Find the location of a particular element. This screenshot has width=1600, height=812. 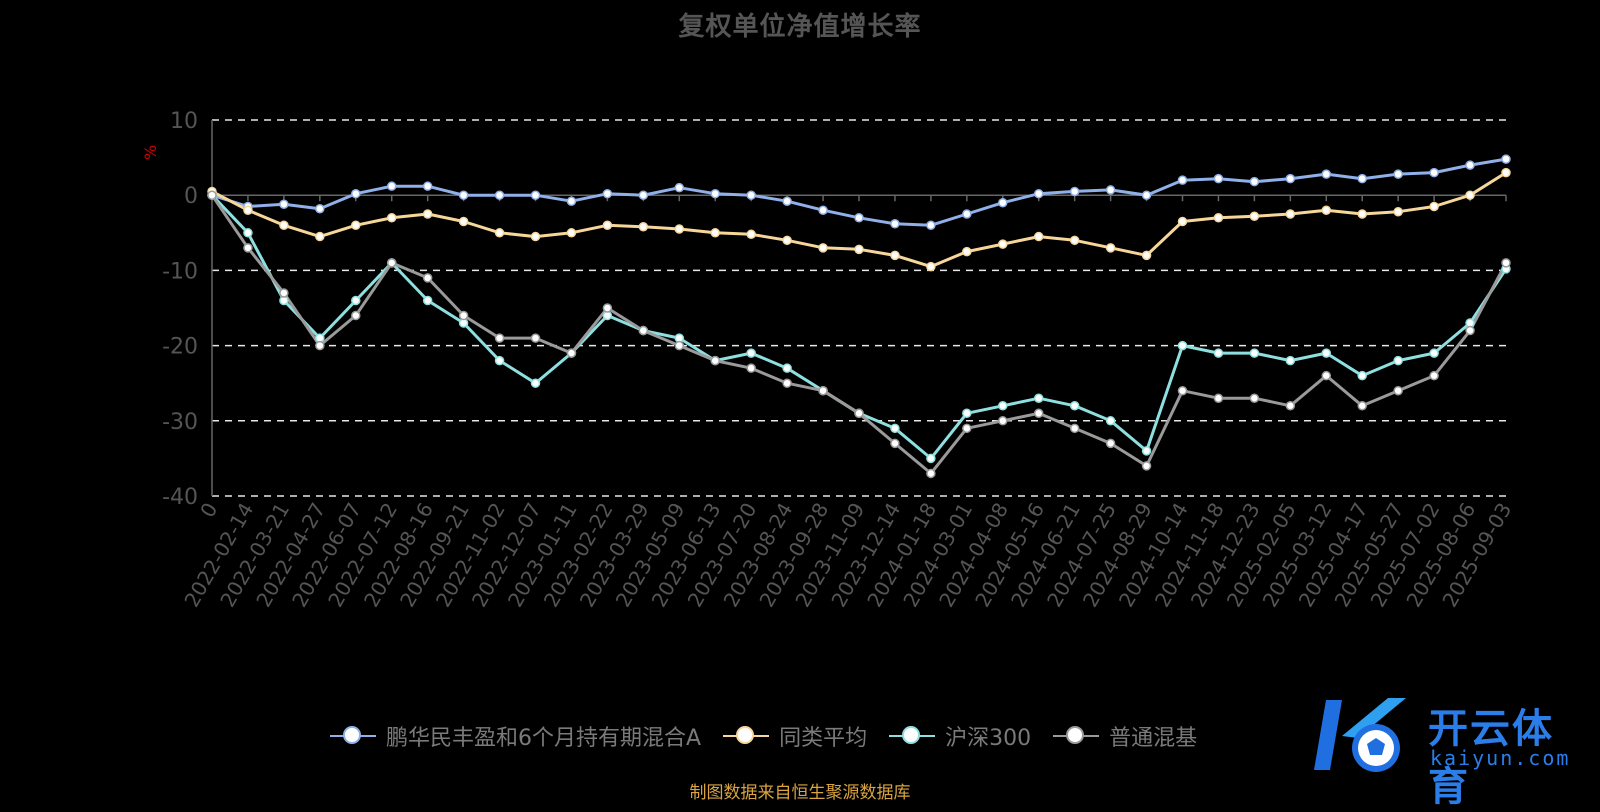

legend-item-hs300: 沪深300 is located at coordinates (960, 736).